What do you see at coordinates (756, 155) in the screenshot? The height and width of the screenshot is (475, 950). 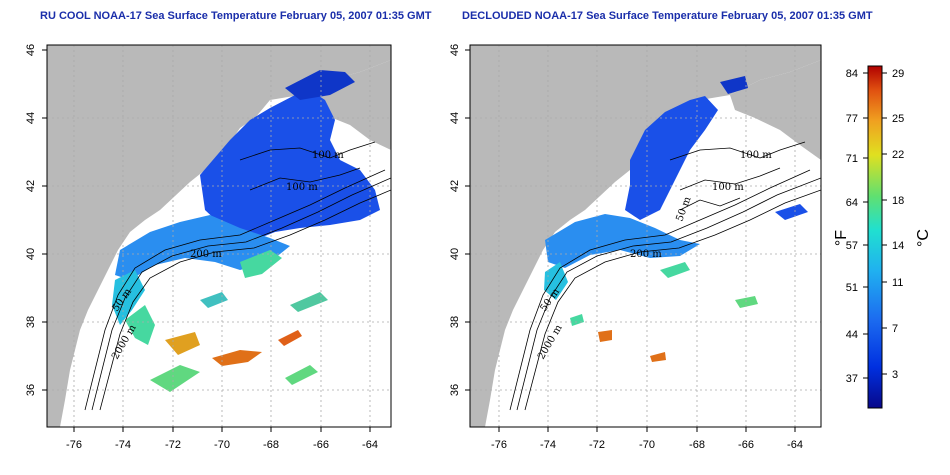 I see `right-contour-label-100m-north: 100 m` at bounding box center [756, 155].